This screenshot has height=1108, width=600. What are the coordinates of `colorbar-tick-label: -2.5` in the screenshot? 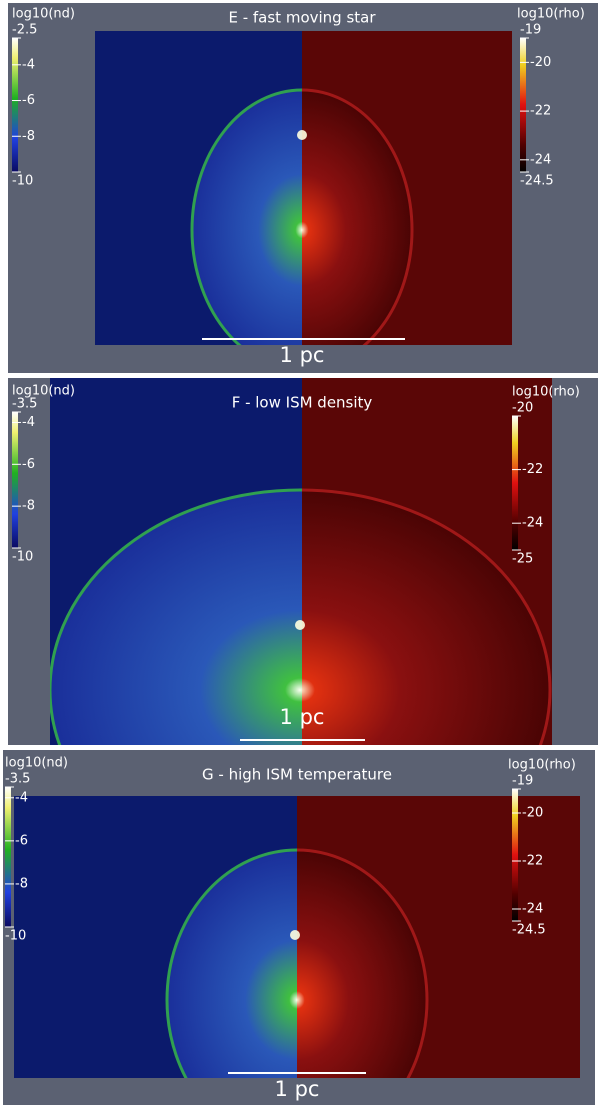 It's located at (24, 30).